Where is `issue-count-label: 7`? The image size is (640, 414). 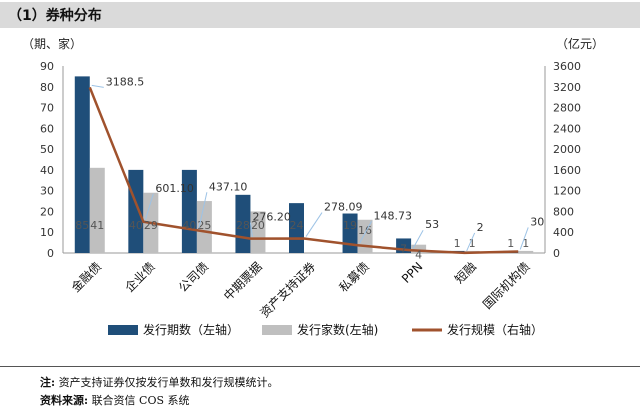
issue-count-label: 7 is located at coordinates (403, 248).